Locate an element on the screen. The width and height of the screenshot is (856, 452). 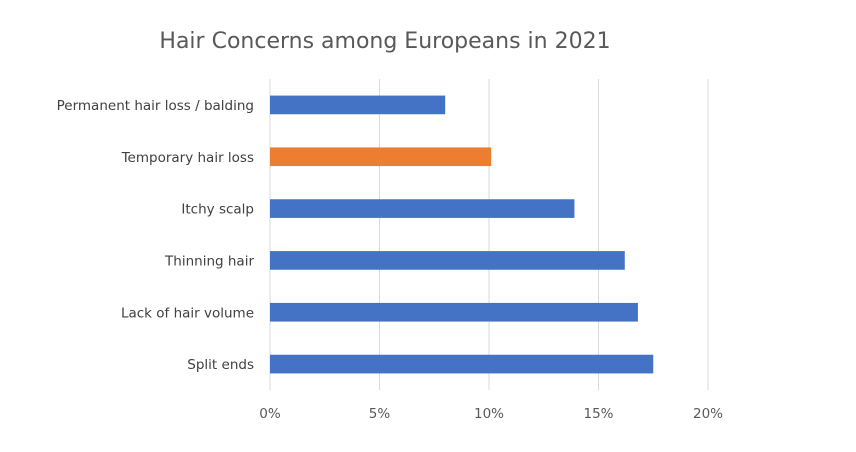
category-label: Thinning hair is located at coordinates (209, 261).